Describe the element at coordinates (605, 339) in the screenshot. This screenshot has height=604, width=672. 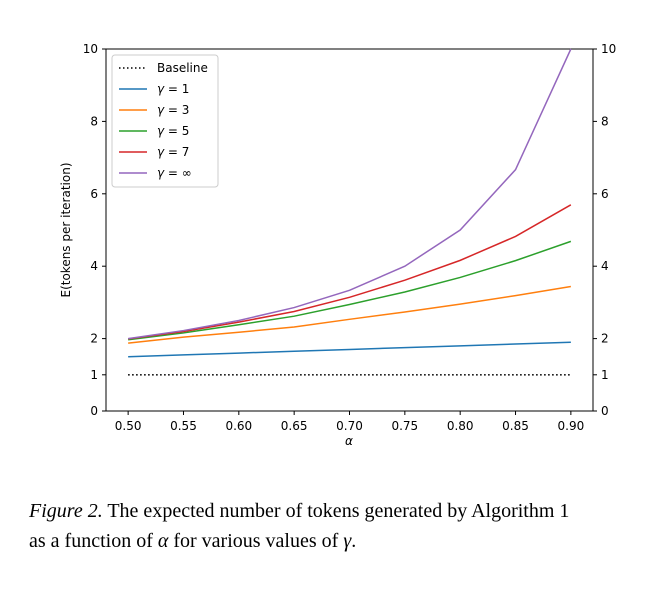
I see `y-tick-label-right: 2` at that location.